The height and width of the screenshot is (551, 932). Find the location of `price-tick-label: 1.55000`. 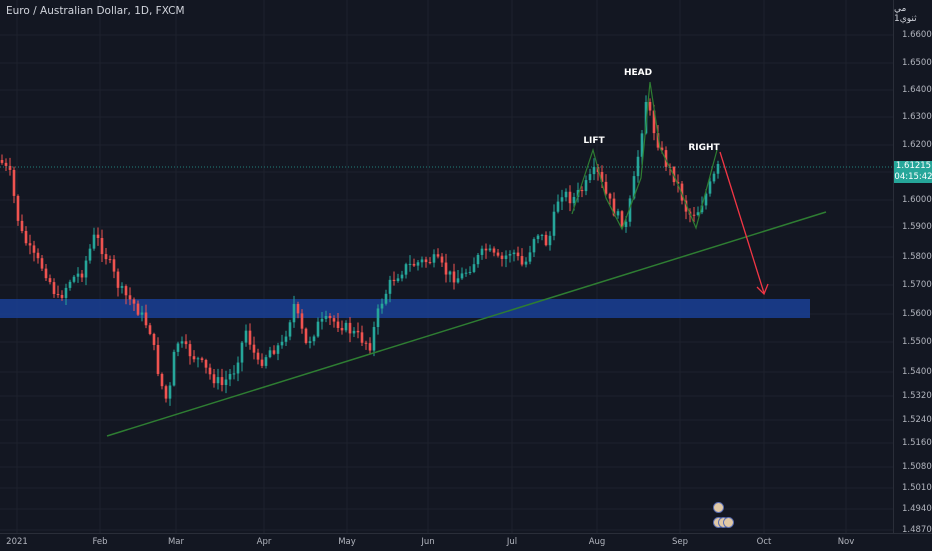

price-tick-label: 1.55000 is located at coordinates (917, 342).